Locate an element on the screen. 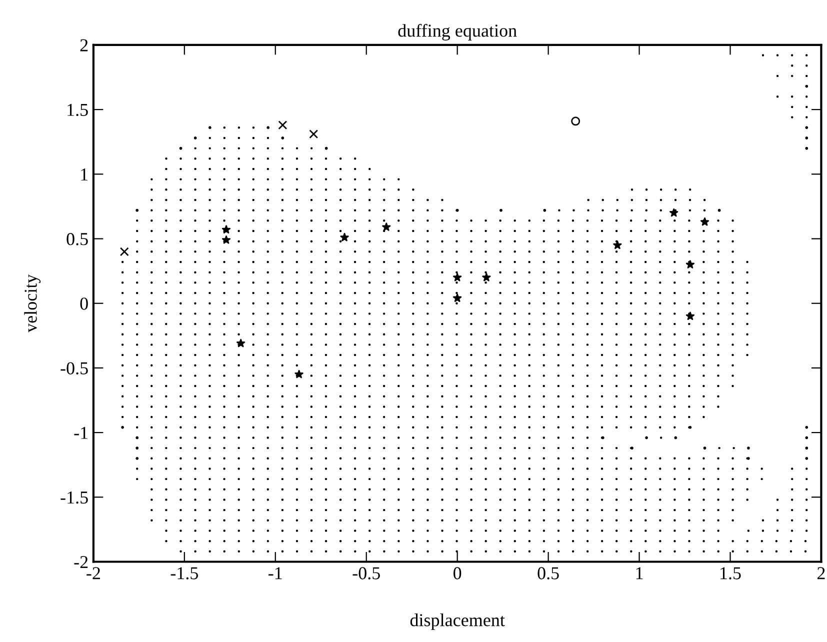  y-tick-label: 1 is located at coordinates (84, 174).